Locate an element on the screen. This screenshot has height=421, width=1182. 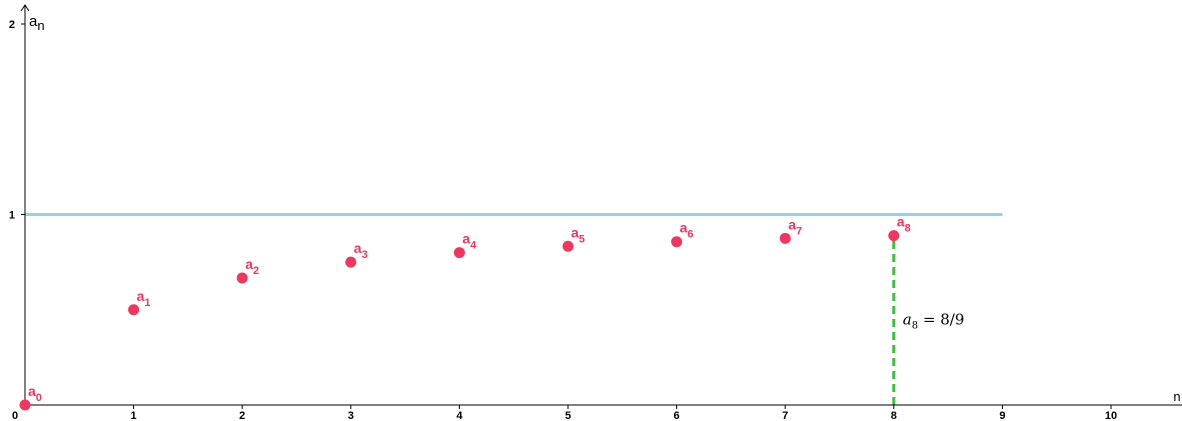
point-a5 is located at coordinates (568, 246).